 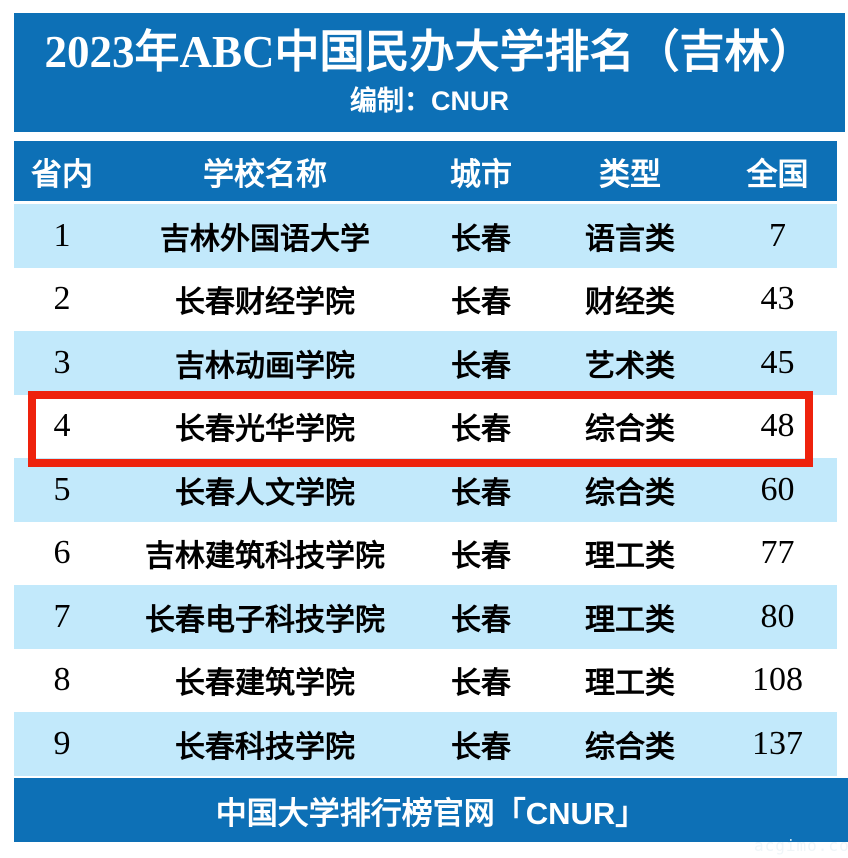 I want to click on column-header-city: 城市, so click(x=481, y=174).